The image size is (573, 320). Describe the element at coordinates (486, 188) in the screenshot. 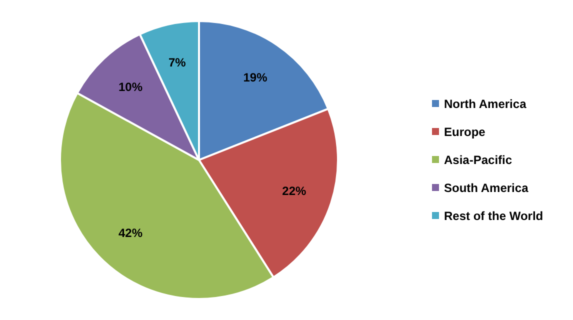

I see `legend-label: South America` at that location.